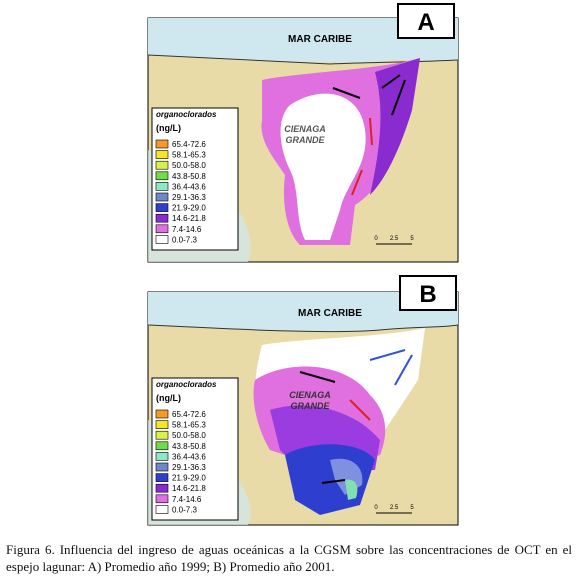 Image resolution: width=577 pixels, height=577 pixels. I want to click on coast, so click(303, 328).